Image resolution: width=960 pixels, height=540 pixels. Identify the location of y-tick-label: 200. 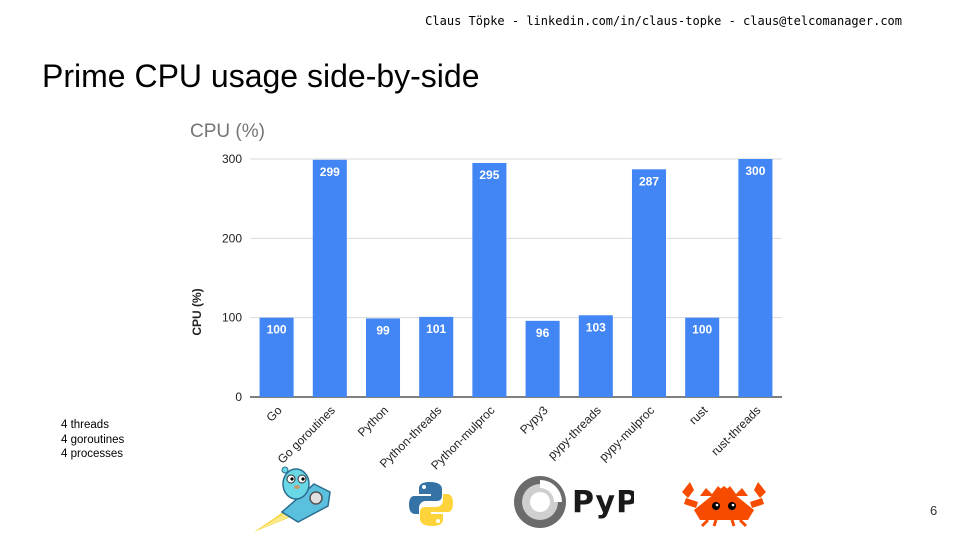
(232, 238).